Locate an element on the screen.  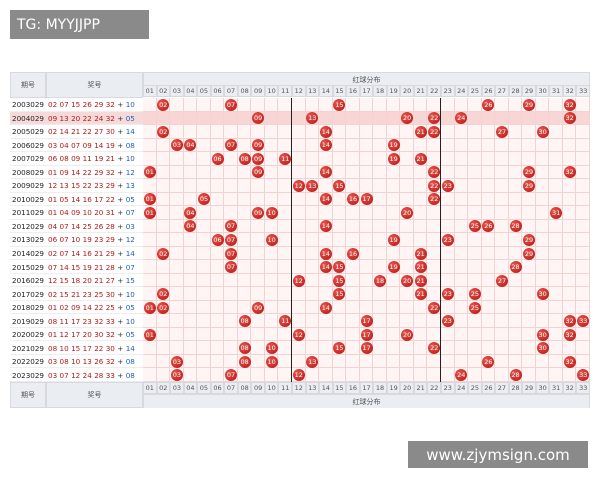
numbers: 02 14 21 22 27 30 +14 is located at coordinates (95, 132).